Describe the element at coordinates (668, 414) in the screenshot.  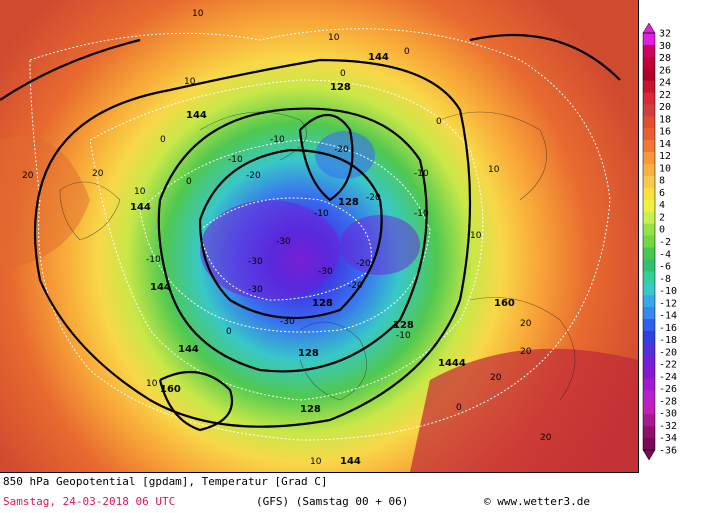
I see `legend-tick-label: -30` at that location.